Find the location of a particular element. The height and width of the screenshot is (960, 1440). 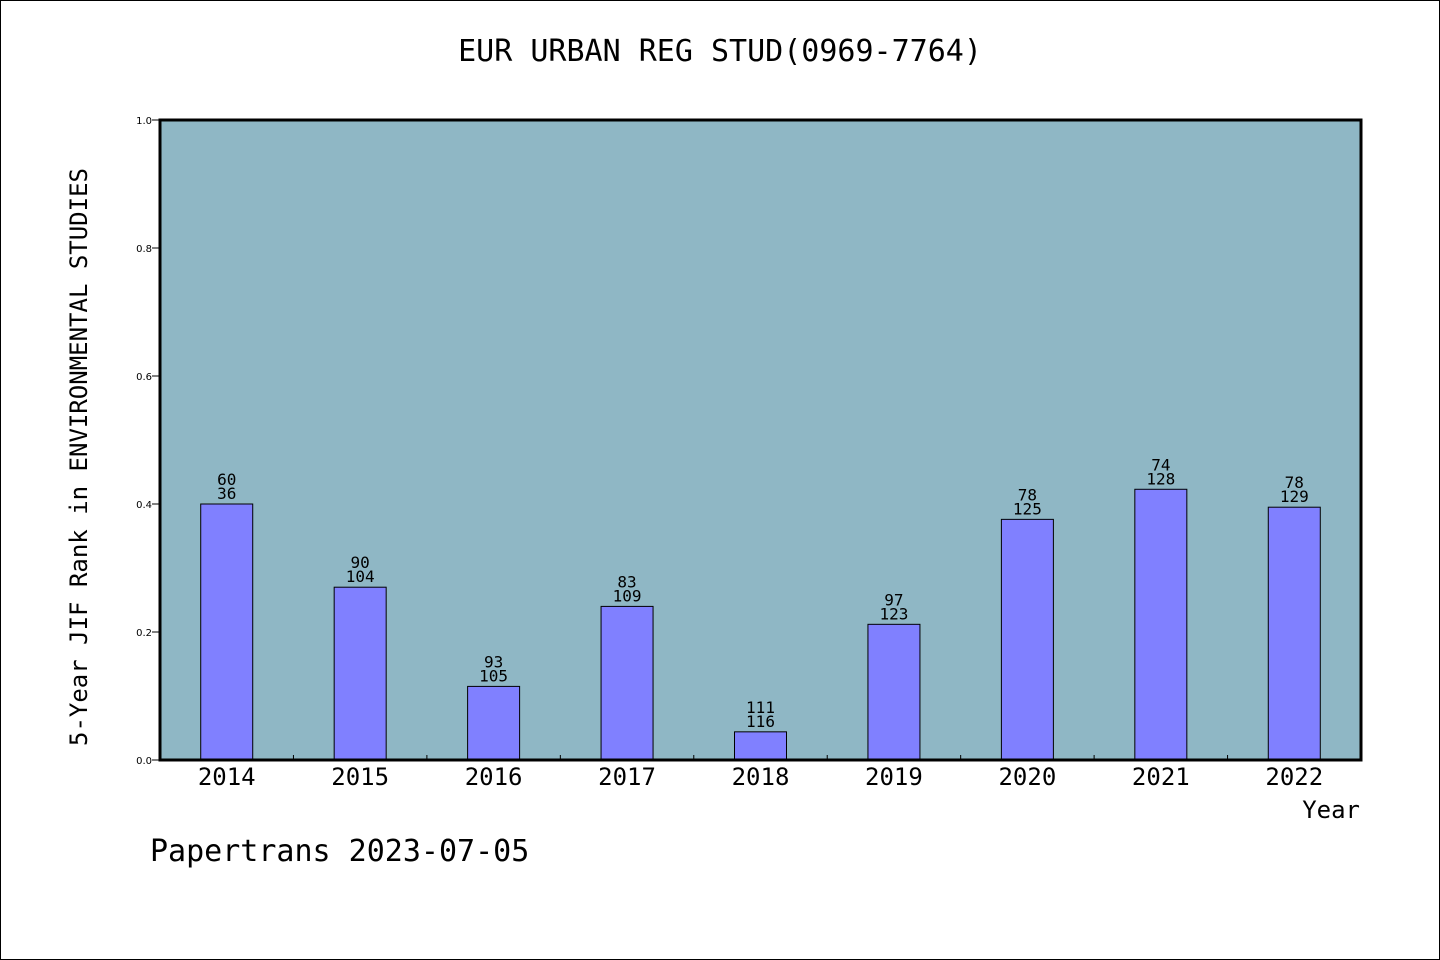

bar-label-top: 93 is located at coordinates (493, 661).